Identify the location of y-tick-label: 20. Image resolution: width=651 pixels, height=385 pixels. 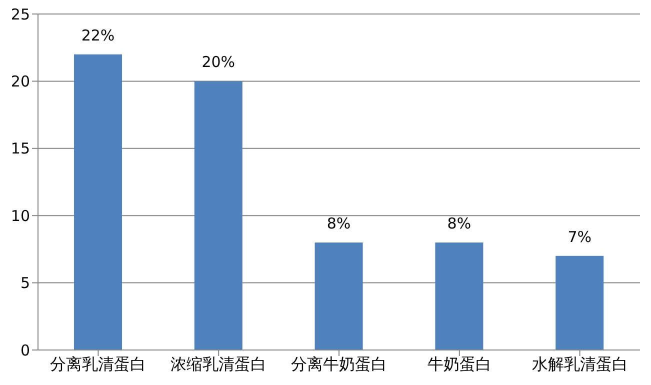
(20, 81).